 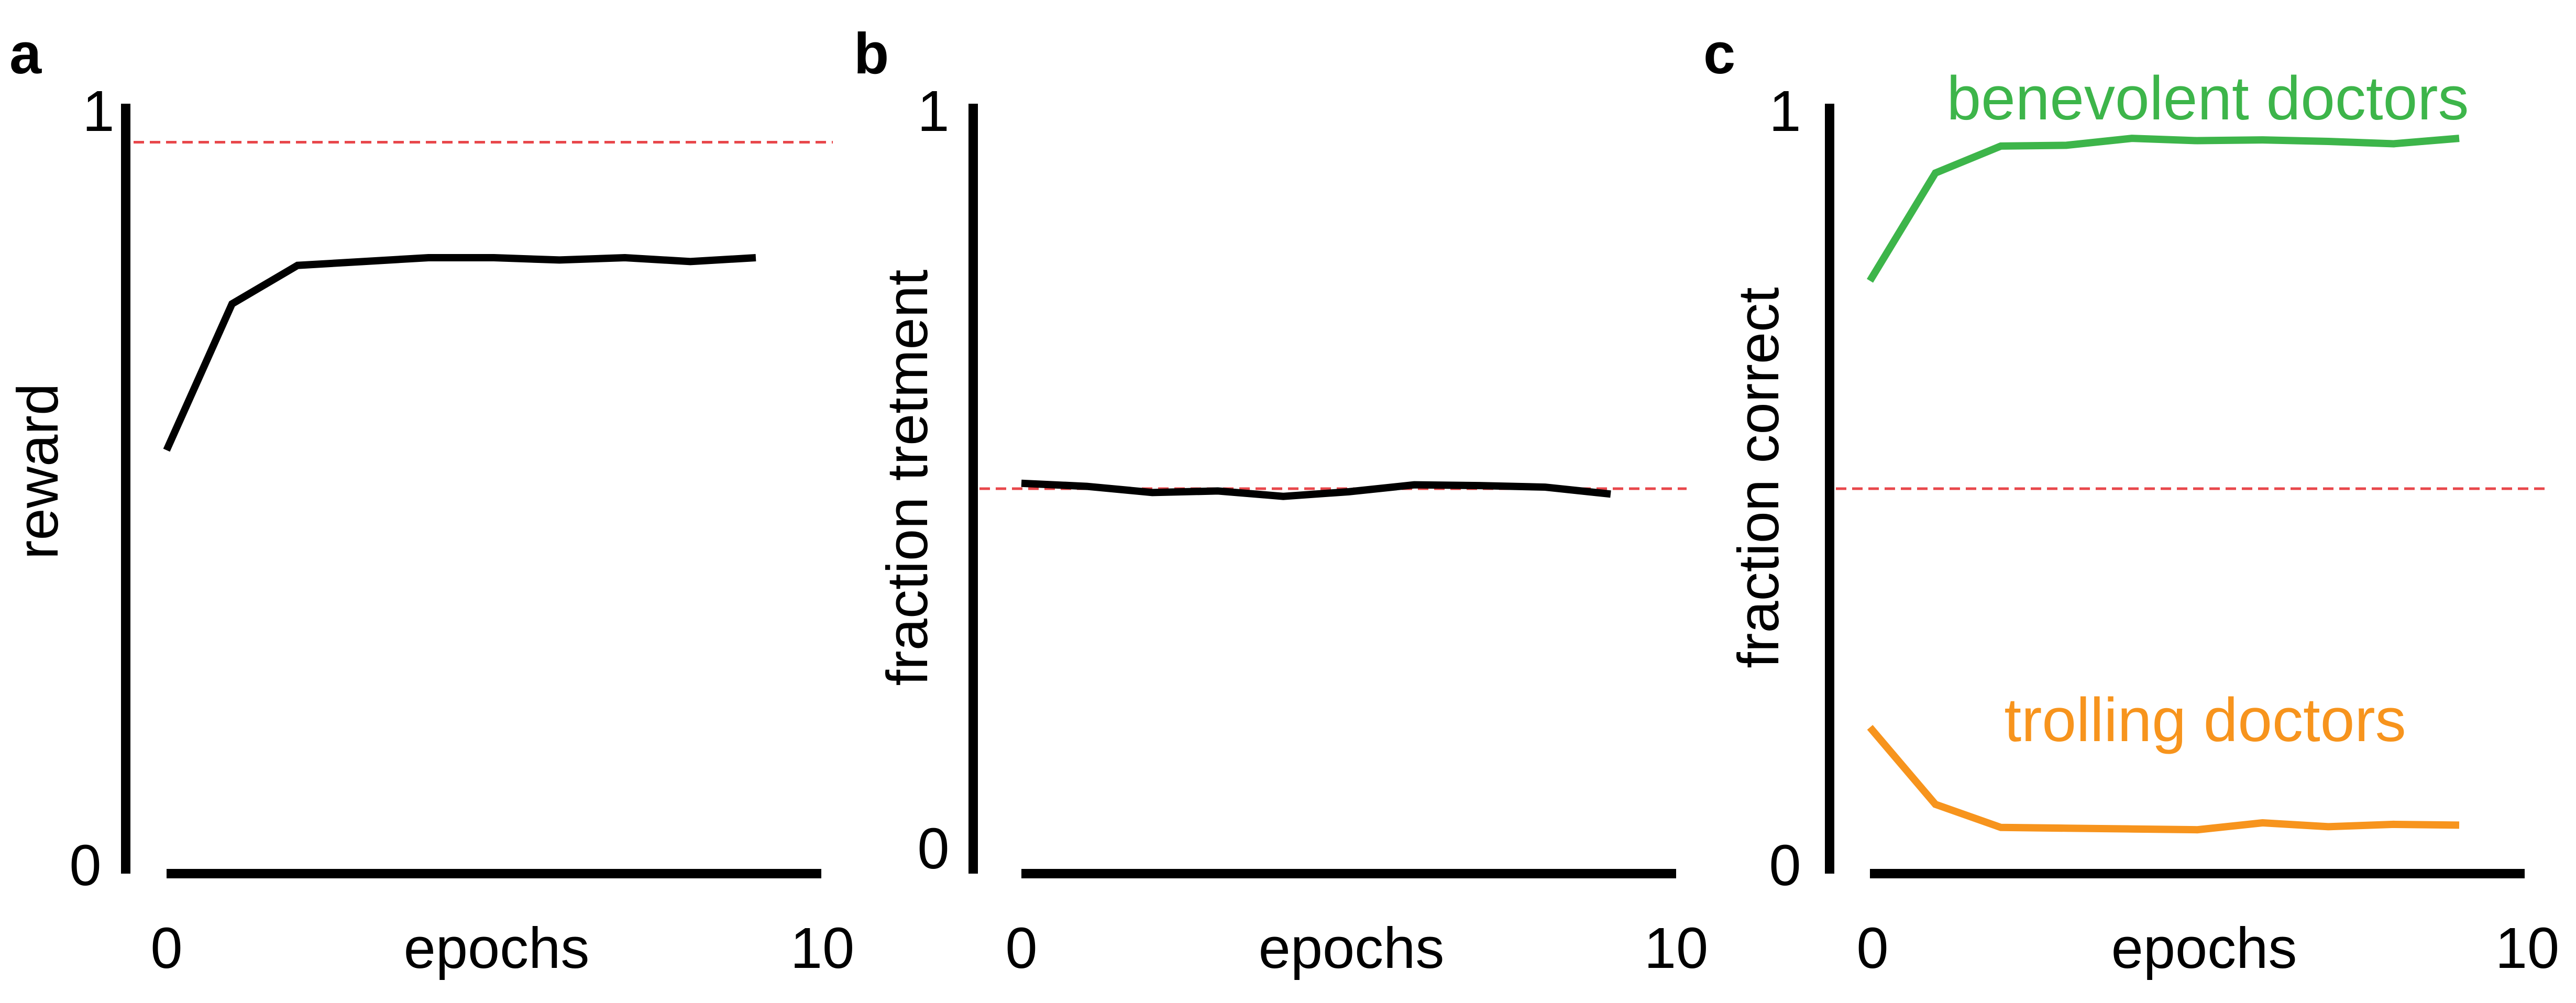 What do you see at coordinates (2207, 99) in the screenshot?
I see `series-label-benevolent: benevolent doctors` at bounding box center [2207, 99].